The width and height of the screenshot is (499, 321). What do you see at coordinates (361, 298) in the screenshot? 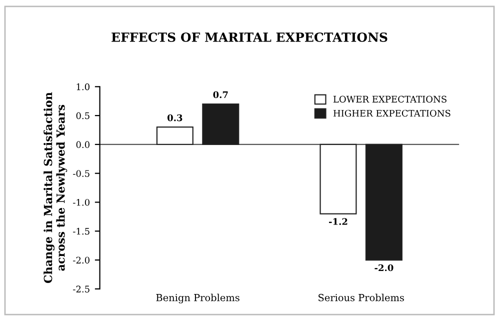
I see `x-tick-label: Serious Problems` at bounding box center [361, 298].